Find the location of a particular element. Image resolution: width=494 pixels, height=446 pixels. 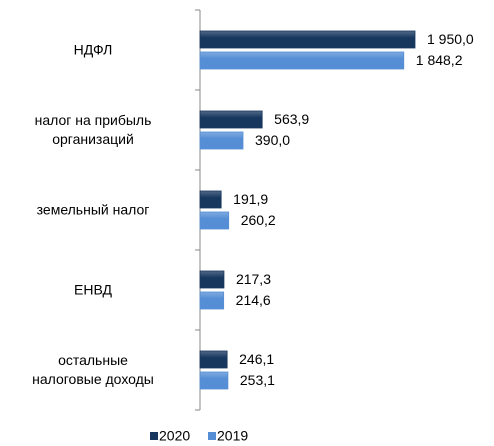

category-label: остальные налоговые доходы is located at coordinates (93, 369).